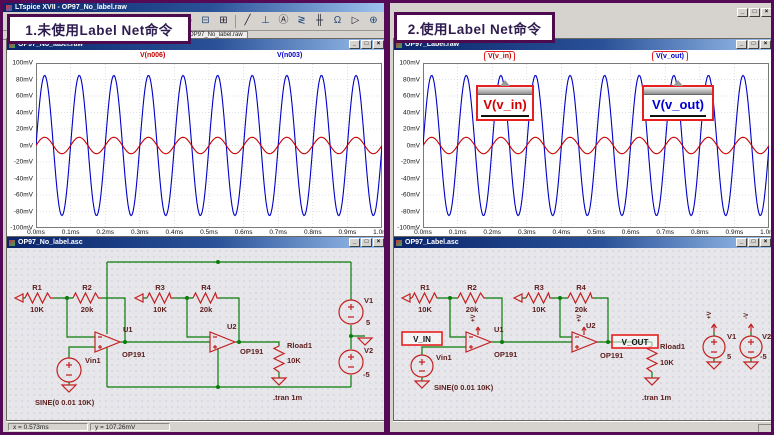  I want to click on label-sine: SINE(0 0.01 10K), so click(464, 387).